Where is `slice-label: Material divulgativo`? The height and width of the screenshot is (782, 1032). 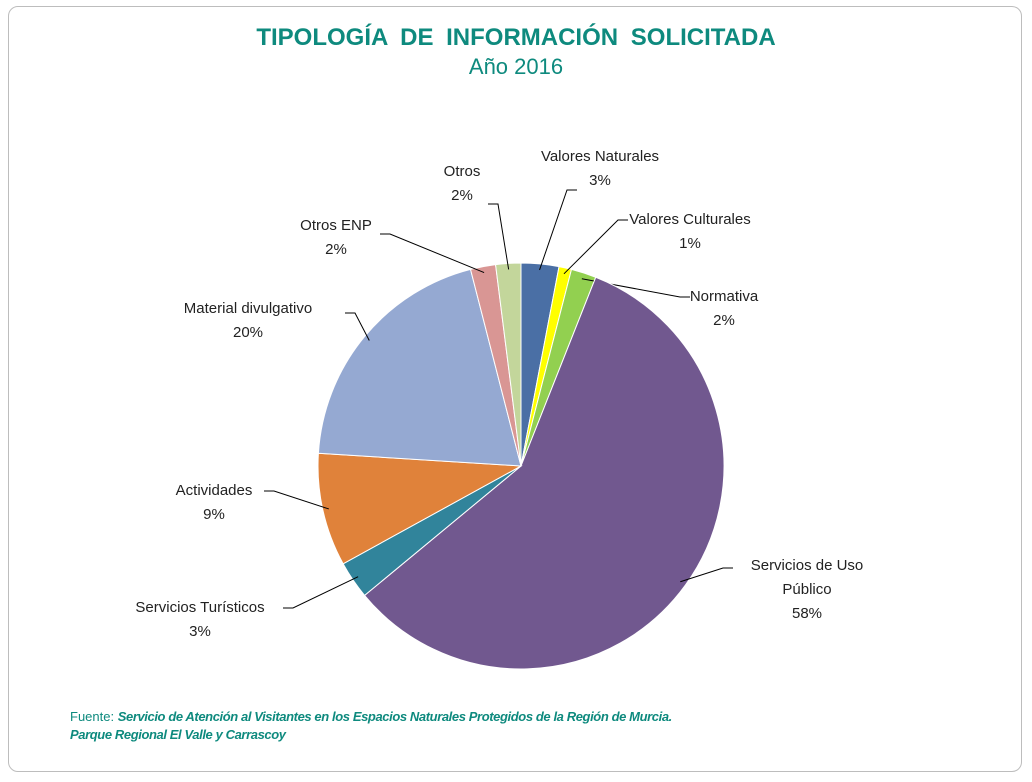 slice-label: Material divulgativo is located at coordinates (248, 308).